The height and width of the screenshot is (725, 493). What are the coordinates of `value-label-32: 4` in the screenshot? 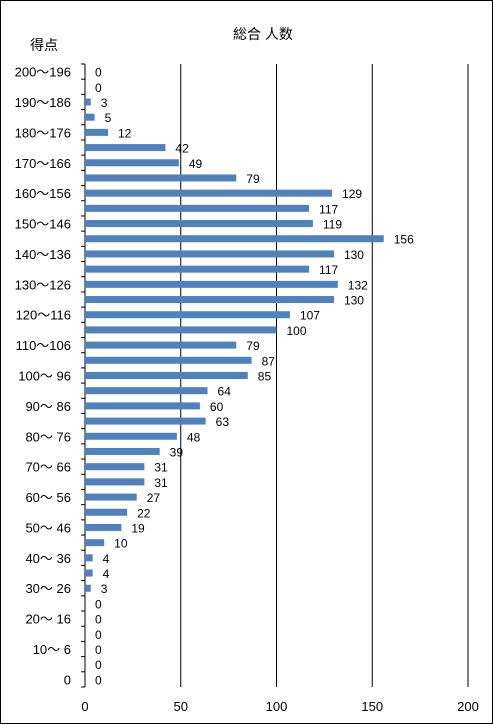 It's located at (106, 559).